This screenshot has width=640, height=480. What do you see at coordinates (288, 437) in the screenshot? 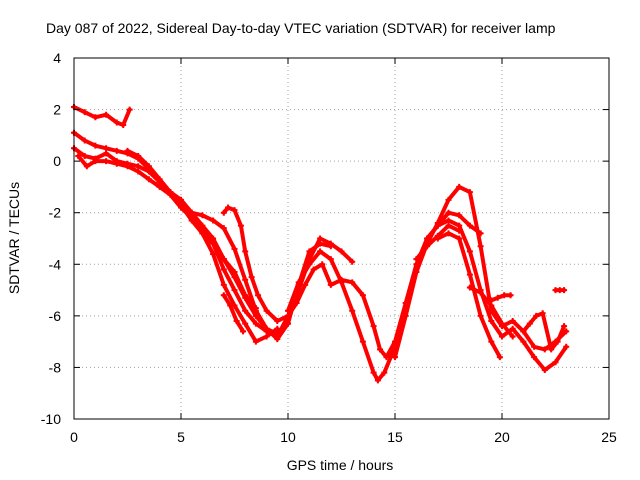
I see `x-tick-label: 10` at bounding box center [288, 437].